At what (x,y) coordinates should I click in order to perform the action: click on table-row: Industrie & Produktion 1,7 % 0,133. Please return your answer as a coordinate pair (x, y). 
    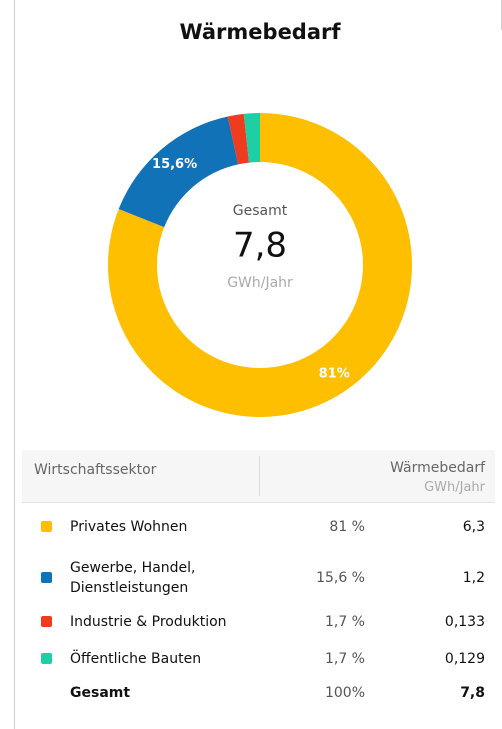
    Looking at the image, I should click on (258, 622).